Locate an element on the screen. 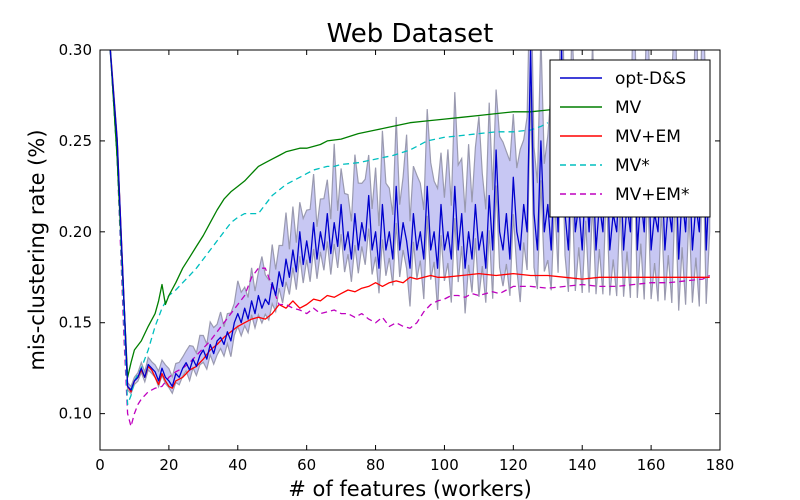 The width and height of the screenshot is (800, 500). legend-label: MV* is located at coordinates (632, 166).